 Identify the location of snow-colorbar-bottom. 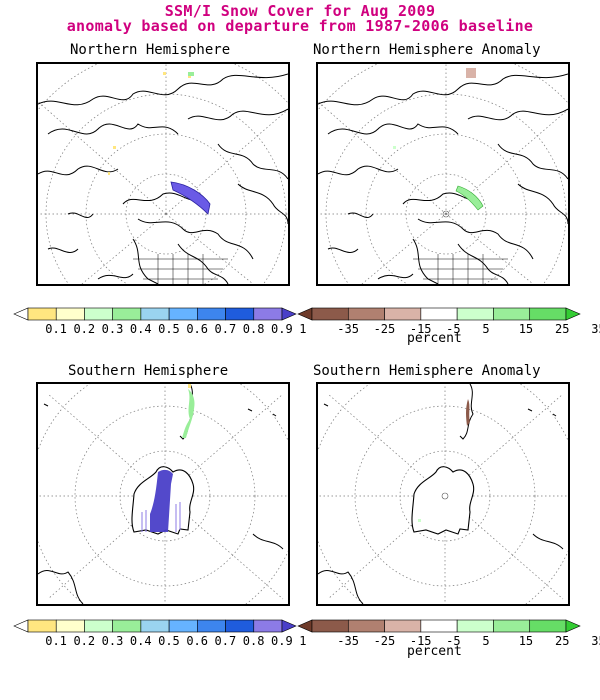
(155, 626).